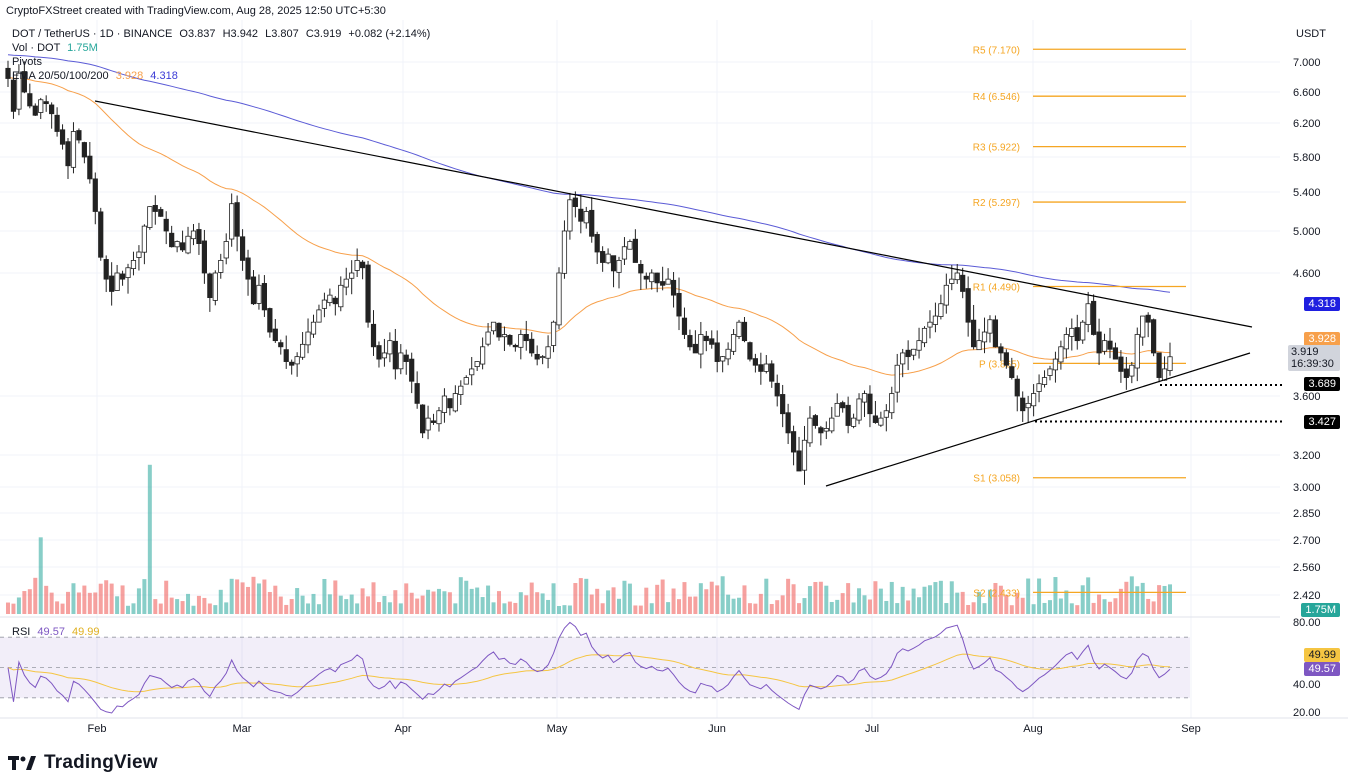  I want to click on volume-value: 1.75M, so click(82, 48).